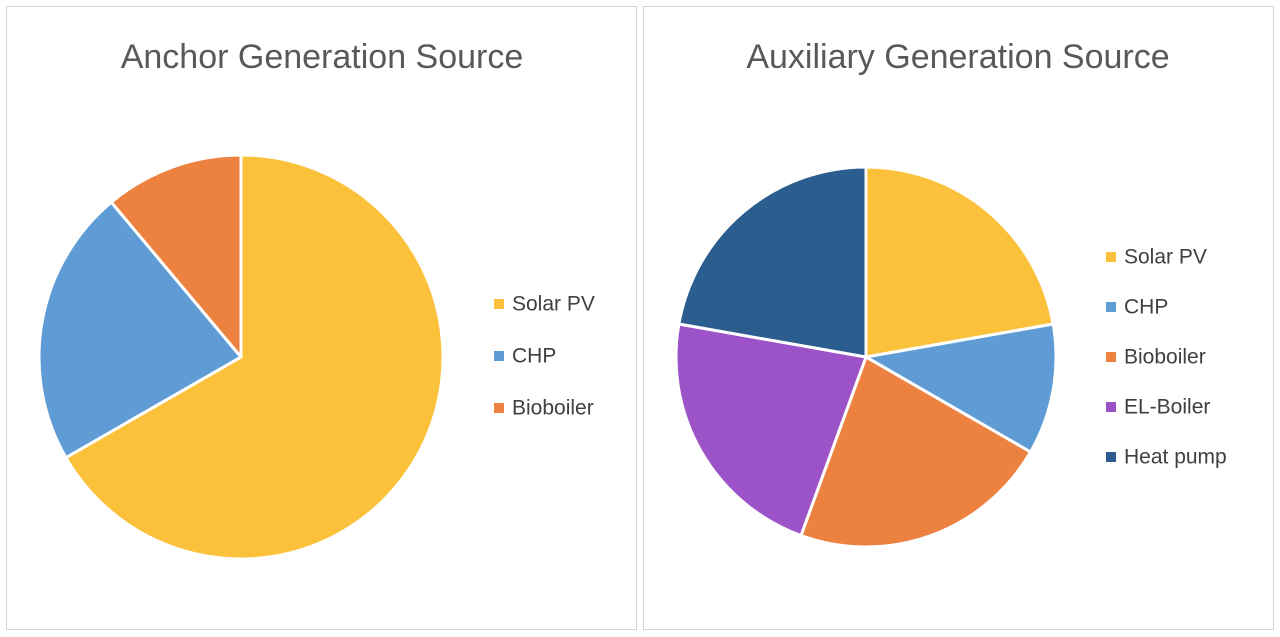 The height and width of the screenshot is (637, 1280). I want to click on legend-label: Heat pump, so click(1175, 457).